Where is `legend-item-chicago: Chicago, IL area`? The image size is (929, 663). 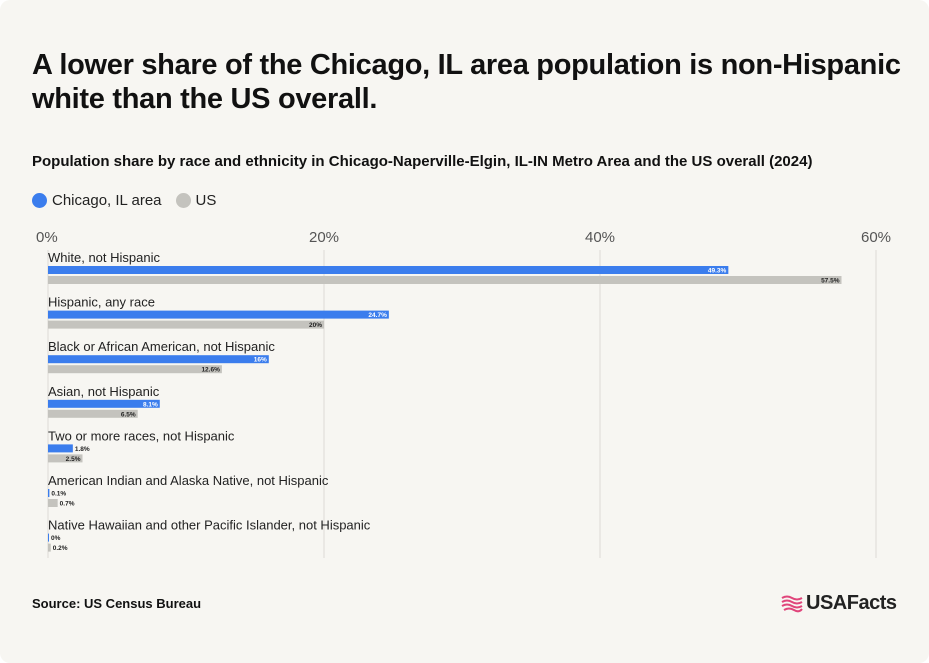
legend-item-chicago: Chicago, IL area is located at coordinates (97, 200).